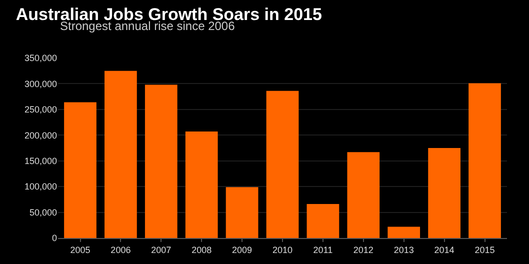  Describe the element at coordinates (40, 135) in the screenshot. I see `y-tick-label: 200,000` at that location.